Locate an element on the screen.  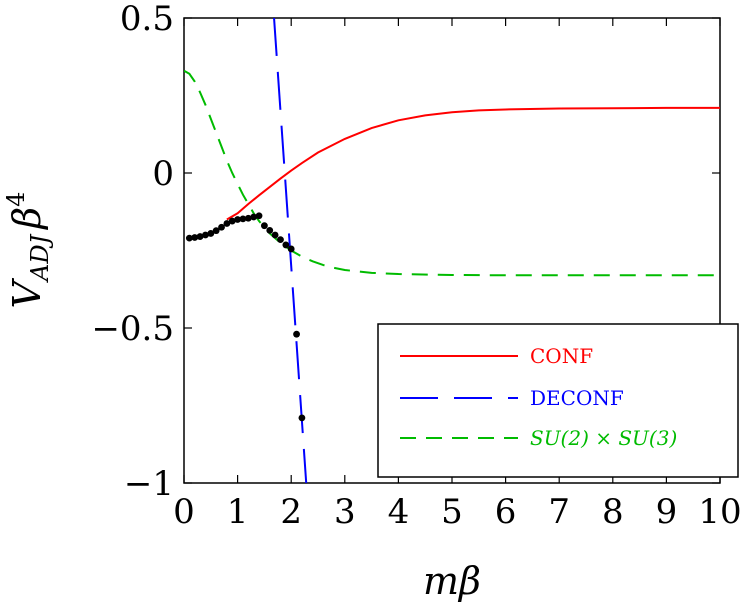
x-tick-label: 9 is located at coordinates (667, 512).